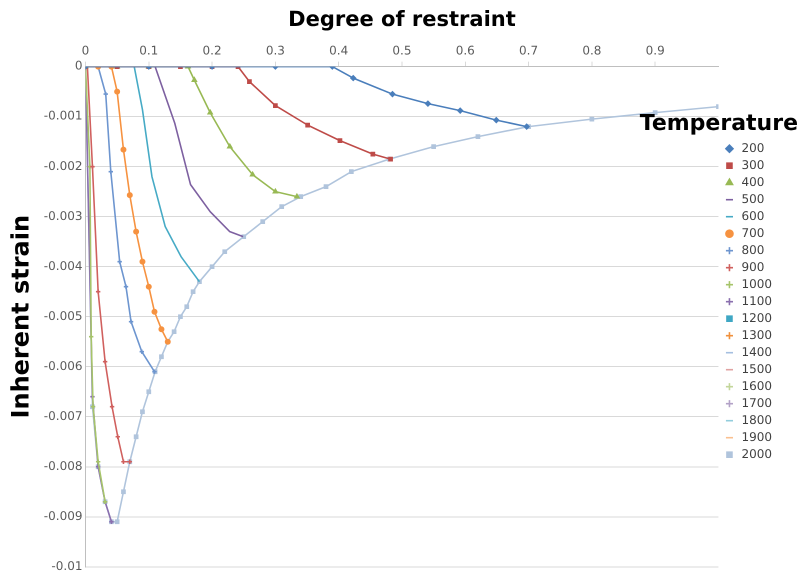 This screenshot has height=577, width=802. Describe the element at coordinates (752, 147) in the screenshot. I see `legend-label: 200` at that location.